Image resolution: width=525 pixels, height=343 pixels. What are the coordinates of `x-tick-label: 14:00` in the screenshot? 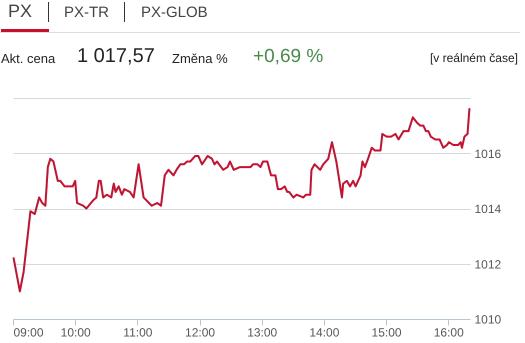 It's located at (324, 333).